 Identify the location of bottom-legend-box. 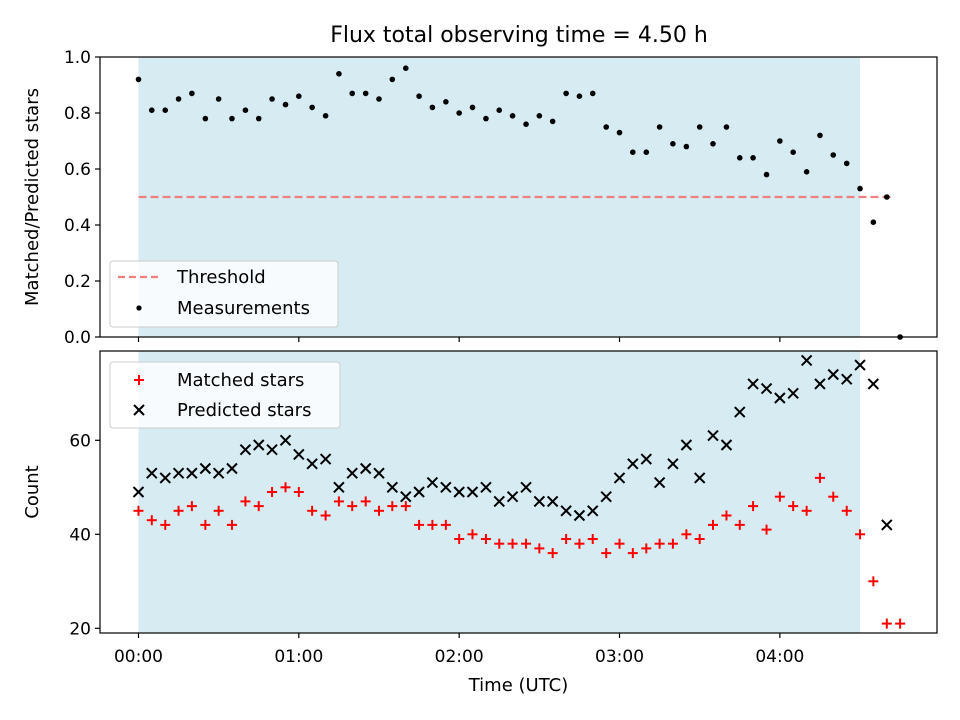
(225, 395).